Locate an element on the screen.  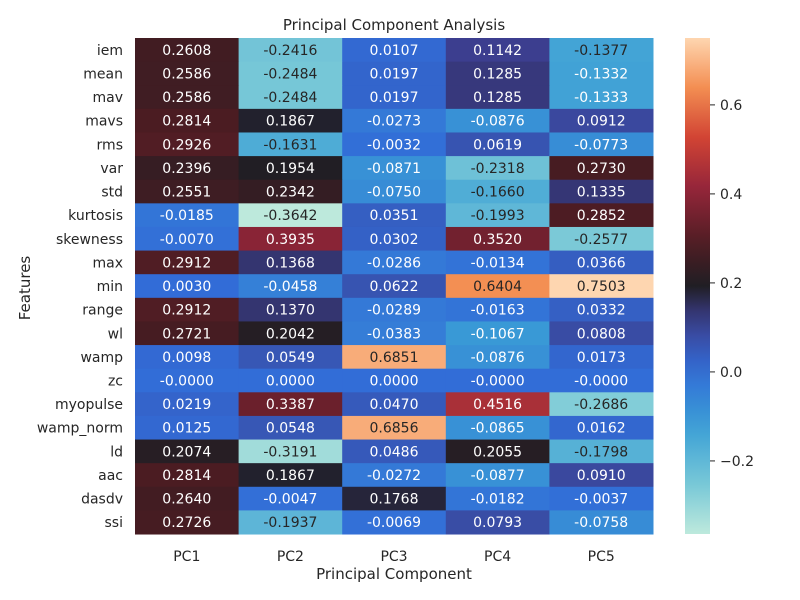
column-tick-label: PC2 is located at coordinates (290, 557).